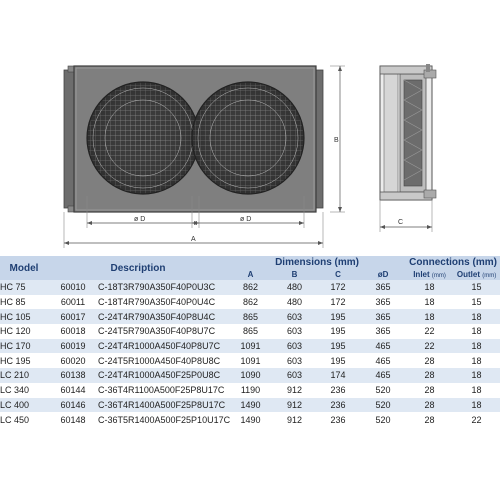 The height and width of the screenshot is (500, 500). Describe the element at coordinates (476, 419) in the screenshot. I see `cell-outlet: 22` at that location.